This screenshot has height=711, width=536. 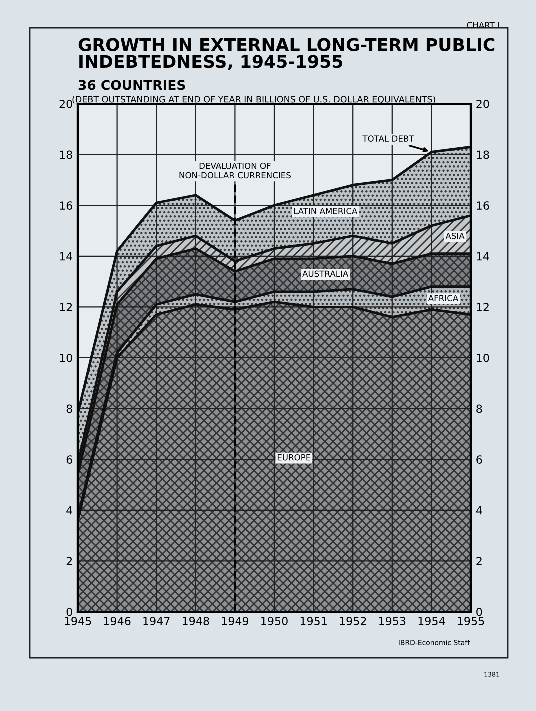 What do you see at coordinates (443, 298) in the screenshot?
I see `series-label: AFRICA` at bounding box center [443, 298].